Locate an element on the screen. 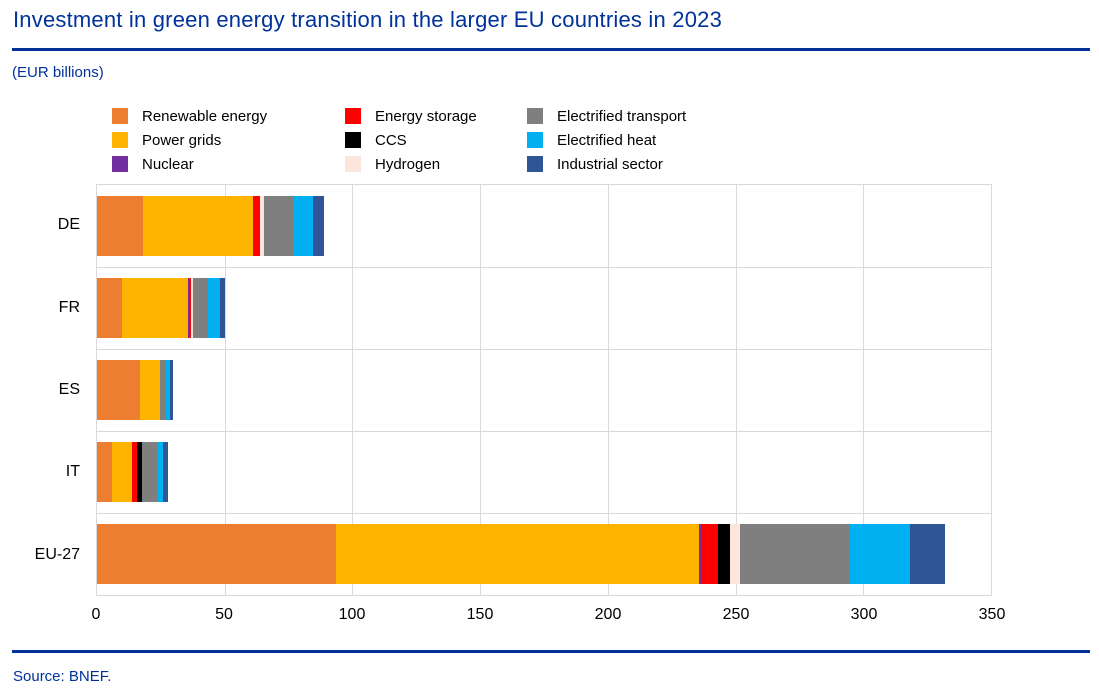 The width and height of the screenshot is (1099, 696). legend-column: Energy storage CCS Hydrogen is located at coordinates (411, 140).